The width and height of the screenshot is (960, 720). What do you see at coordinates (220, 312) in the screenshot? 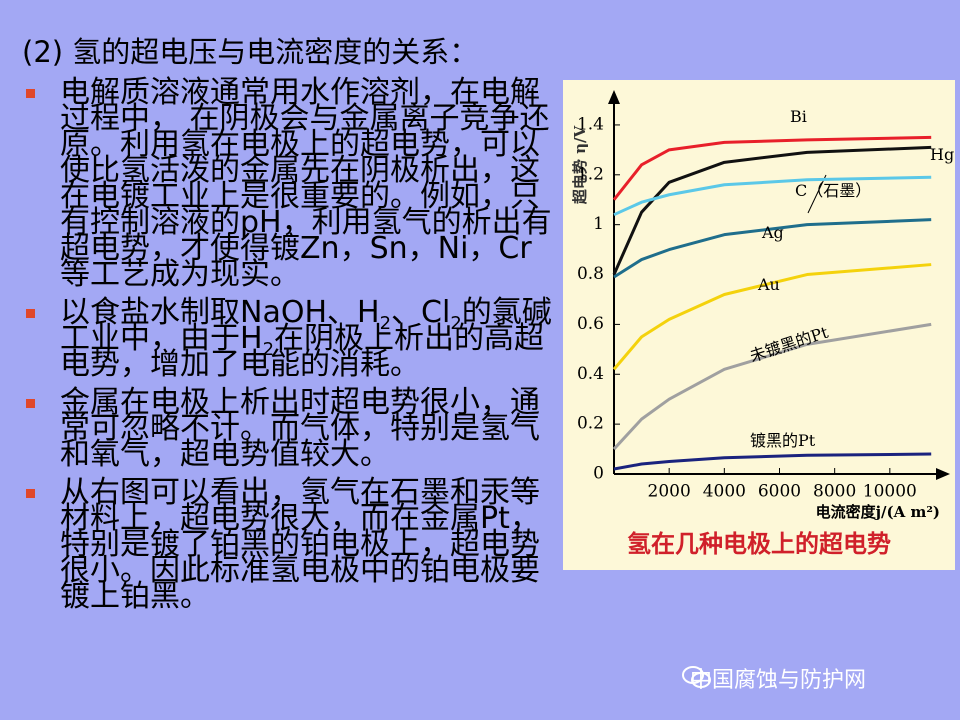
I see `run: 以食盐水制取NaOH、H` at bounding box center [220, 312].